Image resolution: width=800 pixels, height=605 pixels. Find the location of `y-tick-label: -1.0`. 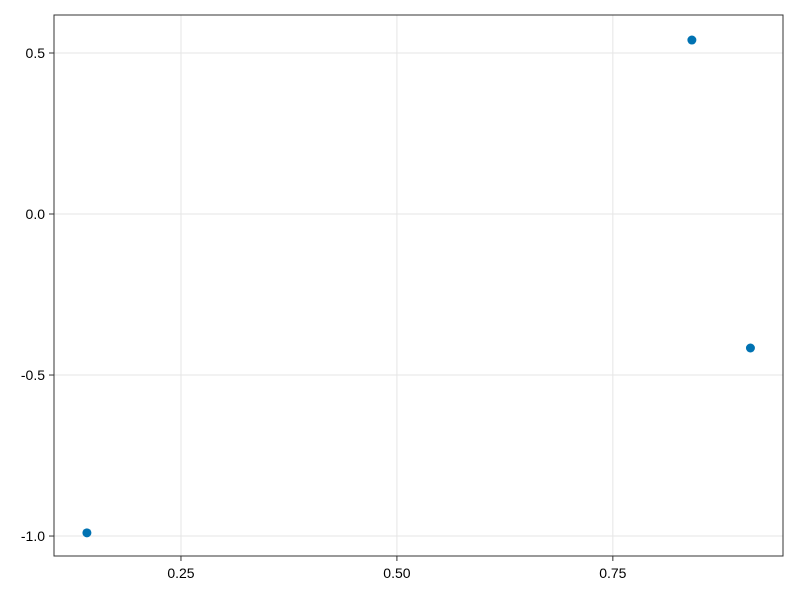

y-tick-label: -1.0 is located at coordinates (33, 536).